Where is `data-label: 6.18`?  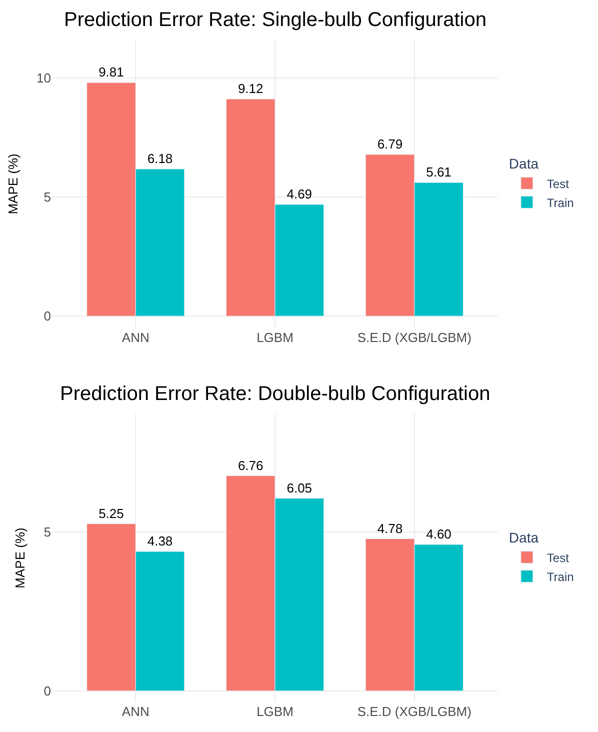
data-label: 6.18 is located at coordinates (160, 158).